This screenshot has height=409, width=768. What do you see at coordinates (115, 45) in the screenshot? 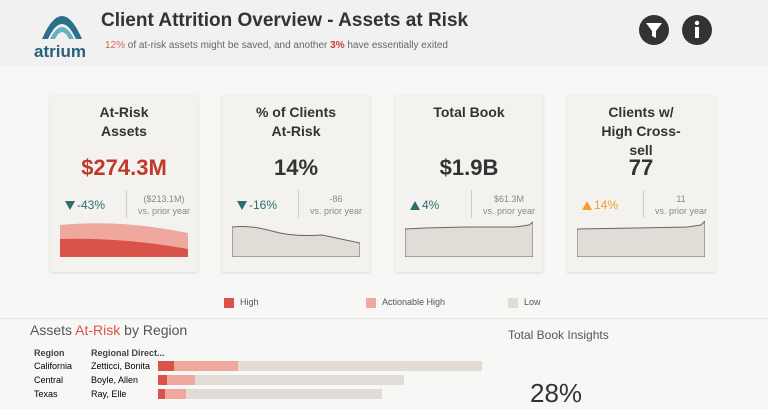
I see `pct: 12%` at bounding box center [115, 45].